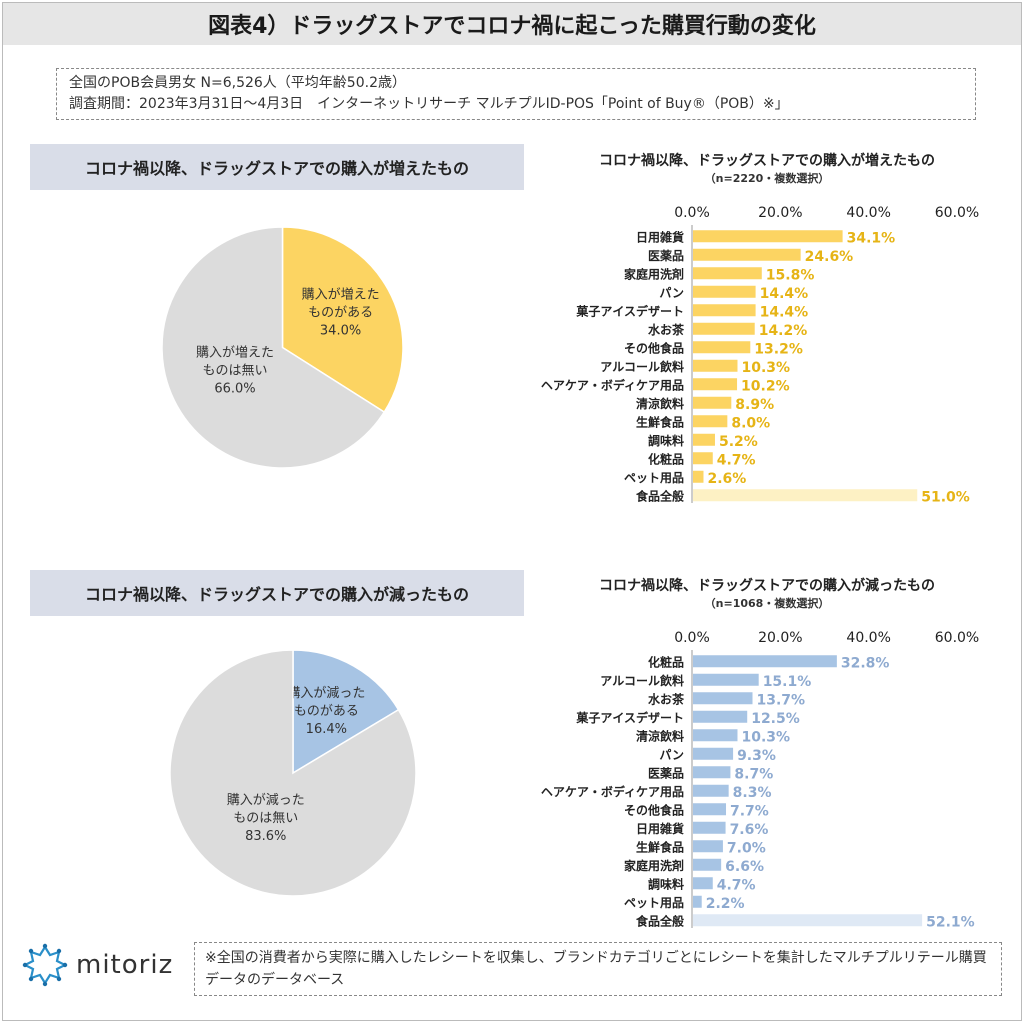  I want to click on inc-tick-label-1: 20.0%, so click(780, 213).